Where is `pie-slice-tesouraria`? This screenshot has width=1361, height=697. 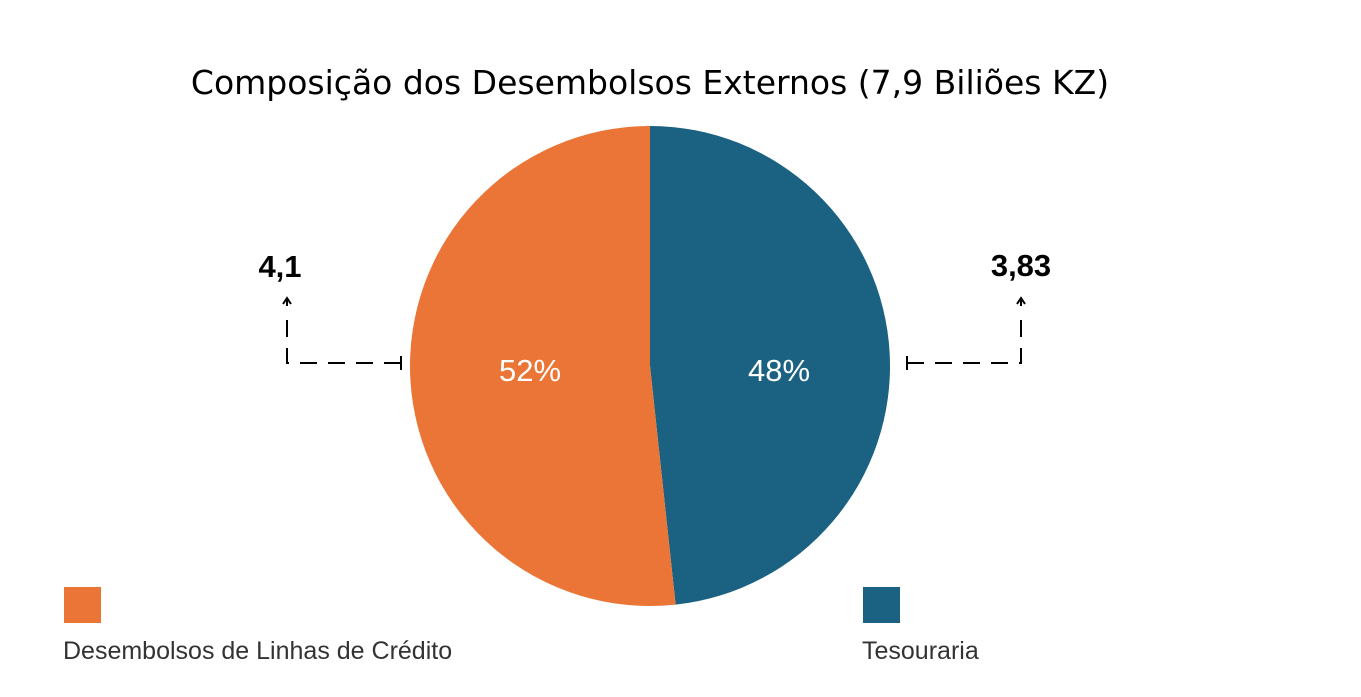 pie-slice-tesouraria is located at coordinates (770, 365).